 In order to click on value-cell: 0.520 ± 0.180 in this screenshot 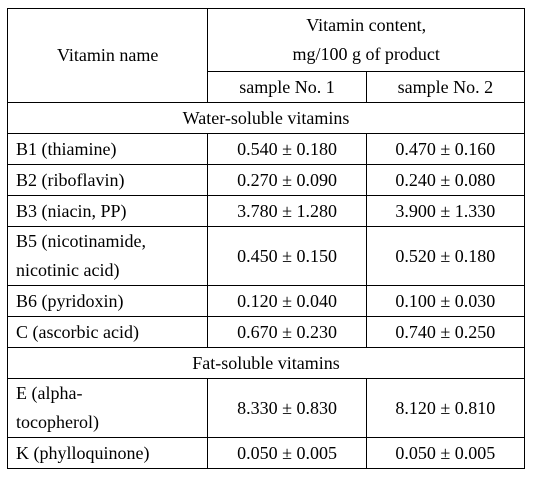, I will do `click(445, 256)`.